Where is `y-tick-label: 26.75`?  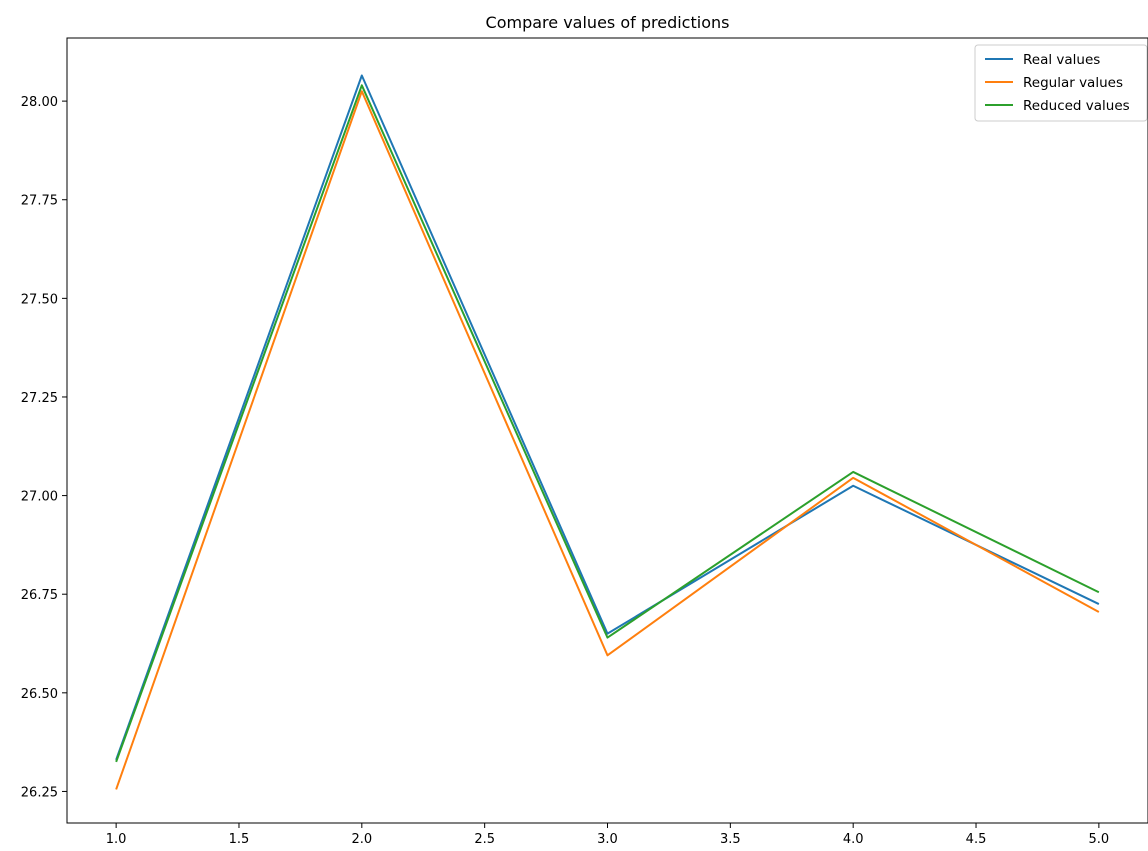 y-tick-label: 26.75 is located at coordinates (39, 595).